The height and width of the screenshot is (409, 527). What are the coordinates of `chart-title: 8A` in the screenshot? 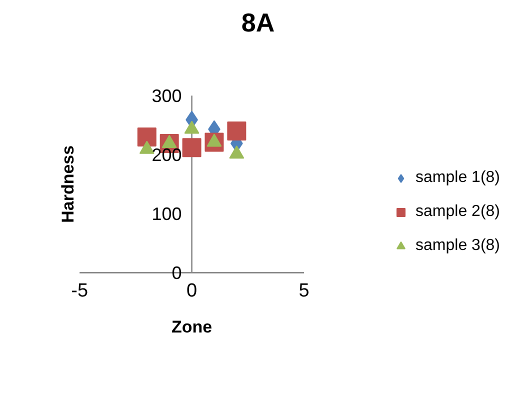 It's located at (258, 23).